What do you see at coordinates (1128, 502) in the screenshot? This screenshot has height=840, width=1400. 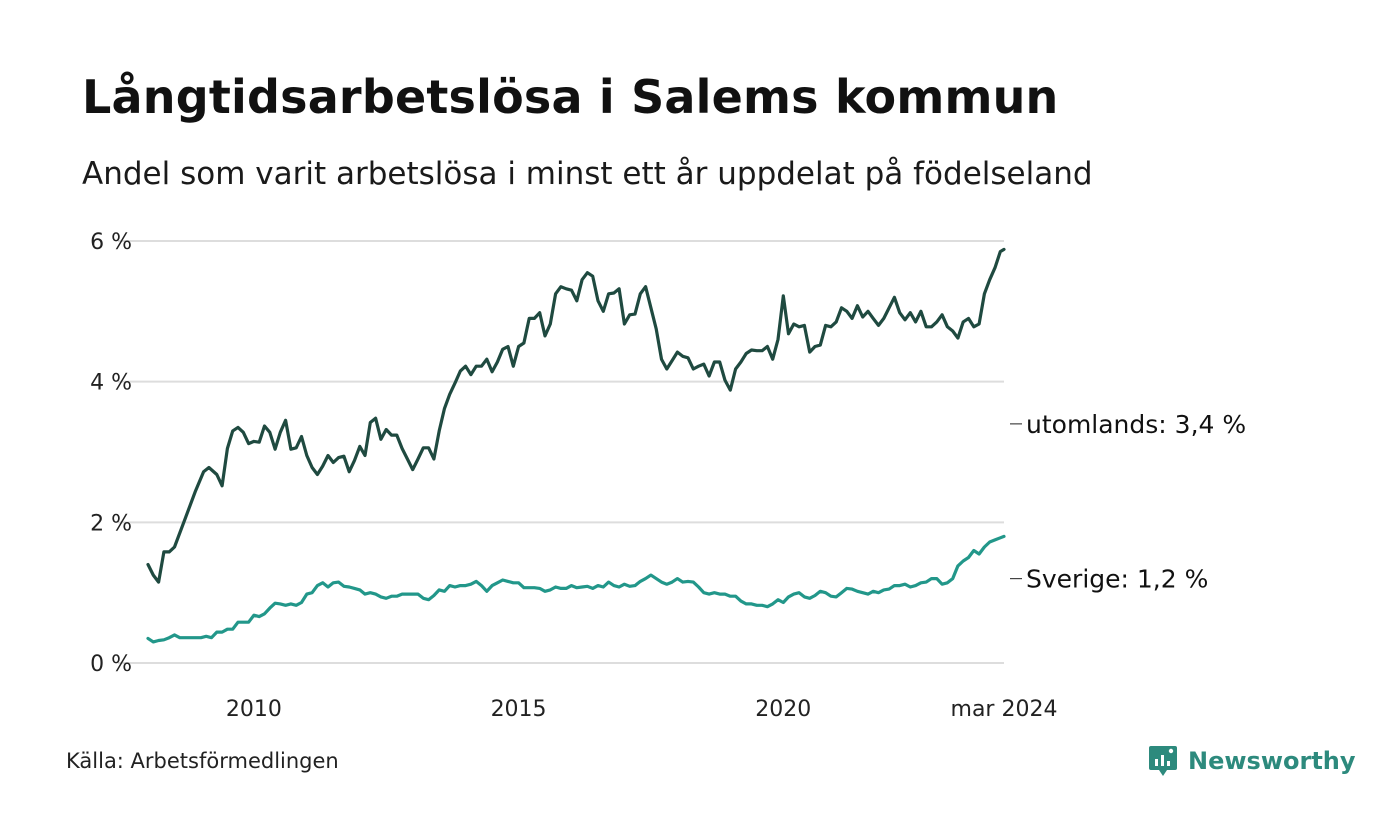 I see `series-end-labels: utomlands: 3,4 % Sverige: 1,2 %` at bounding box center [1128, 502].